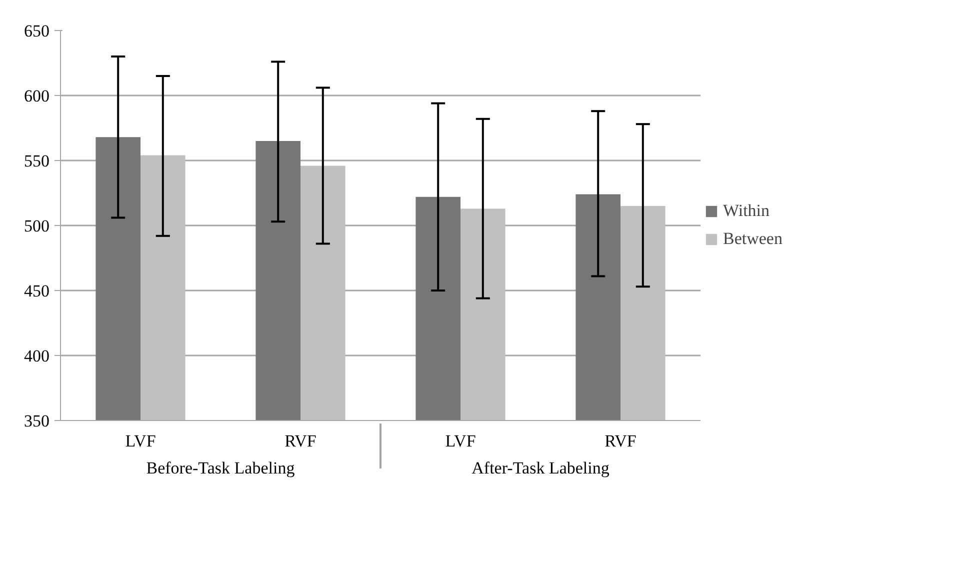 Image resolution: width=958 pixels, height=580 pixels. What do you see at coordinates (37, 31) in the screenshot?
I see `y-tick-label: 650` at bounding box center [37, 31].